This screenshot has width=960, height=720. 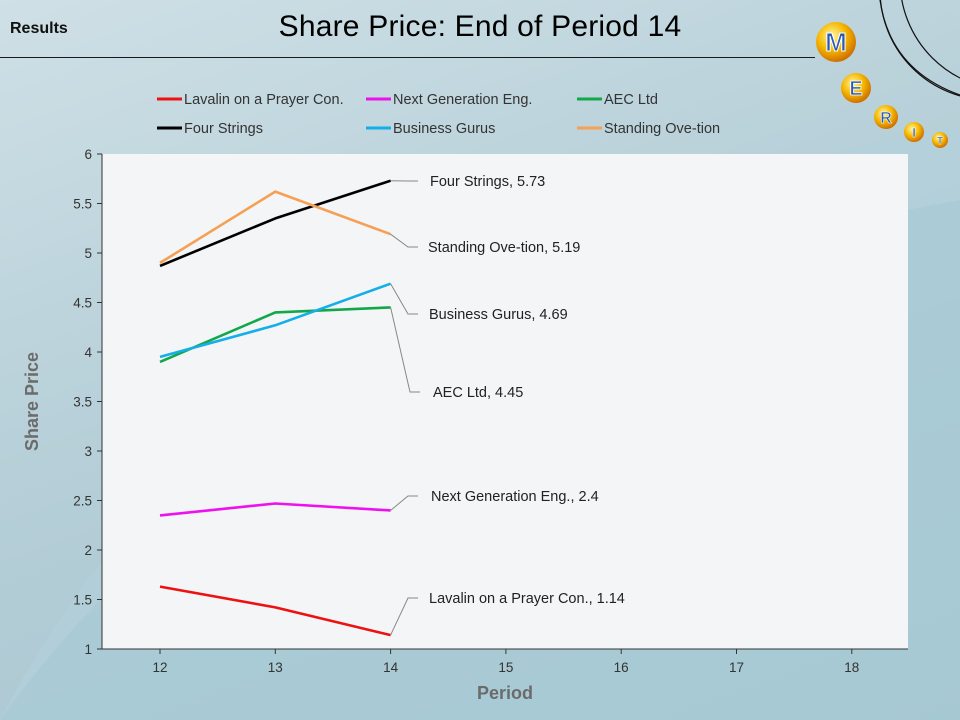 What do you see at coordinates (662, 129) in the screenshot?
I see `legend-item-label: Standing Ove-tion` at bounding box center [662, 129].